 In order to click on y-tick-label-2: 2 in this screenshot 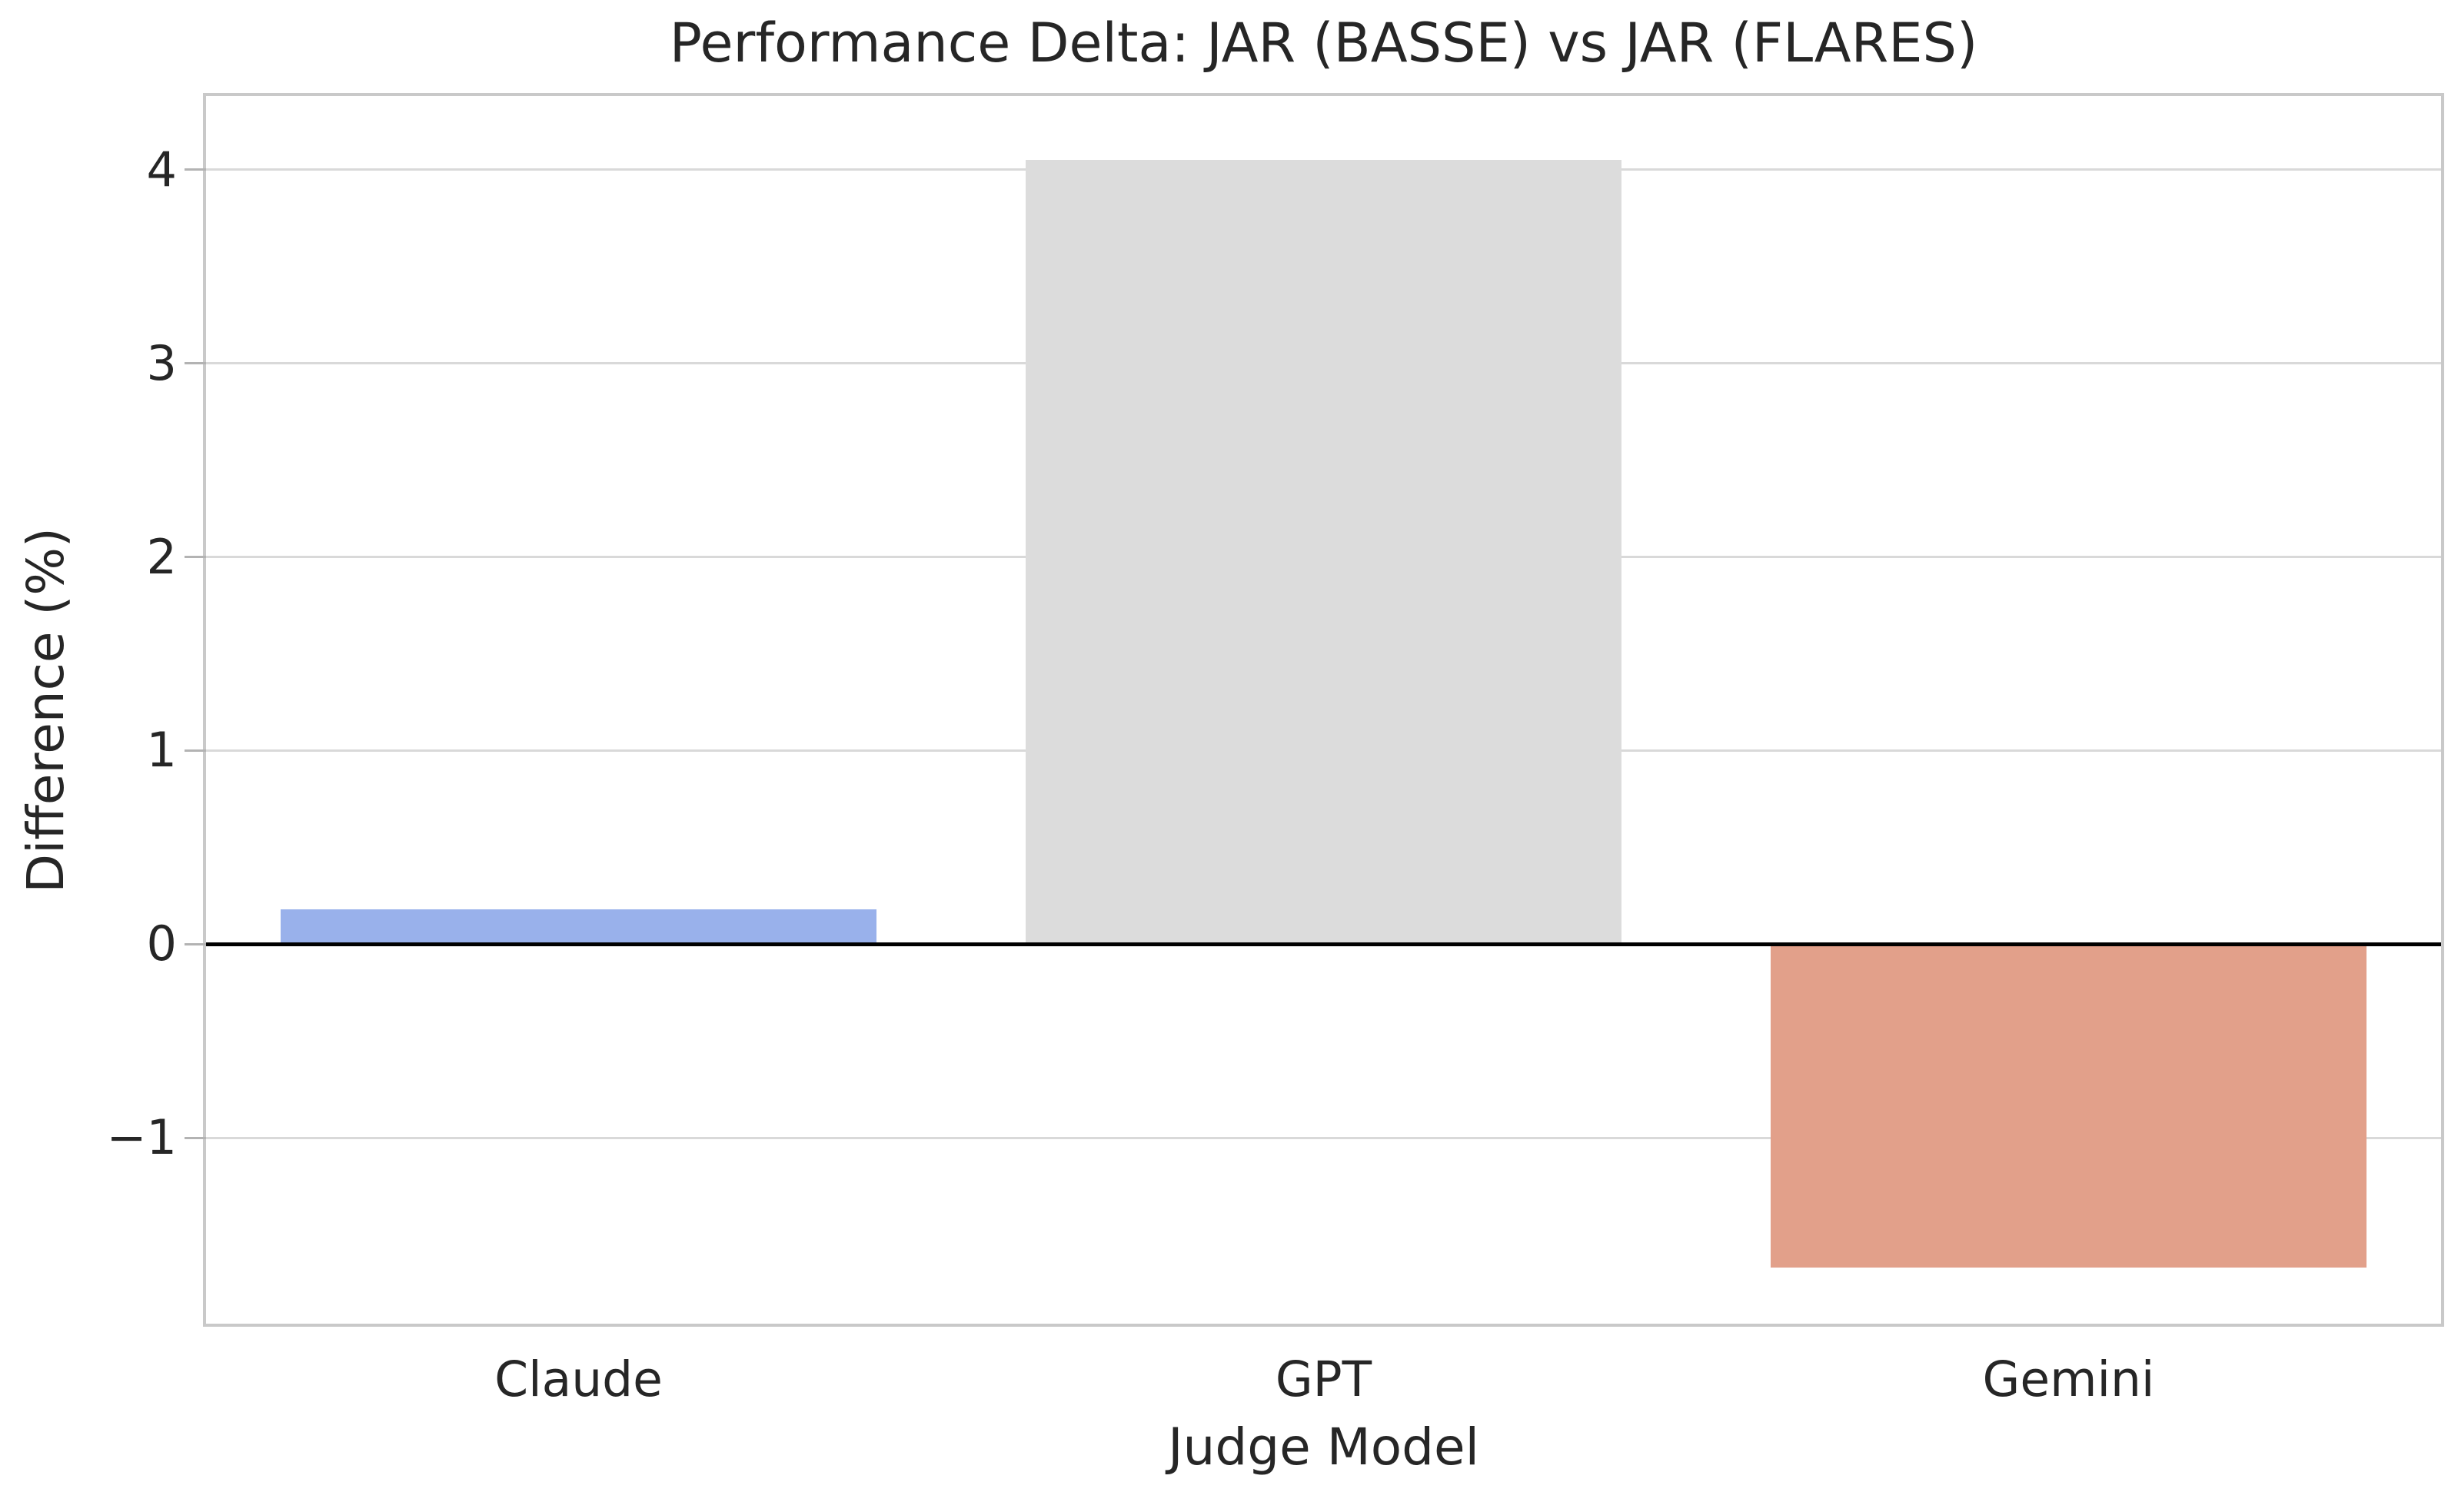, I will do `click(161, 556)`.